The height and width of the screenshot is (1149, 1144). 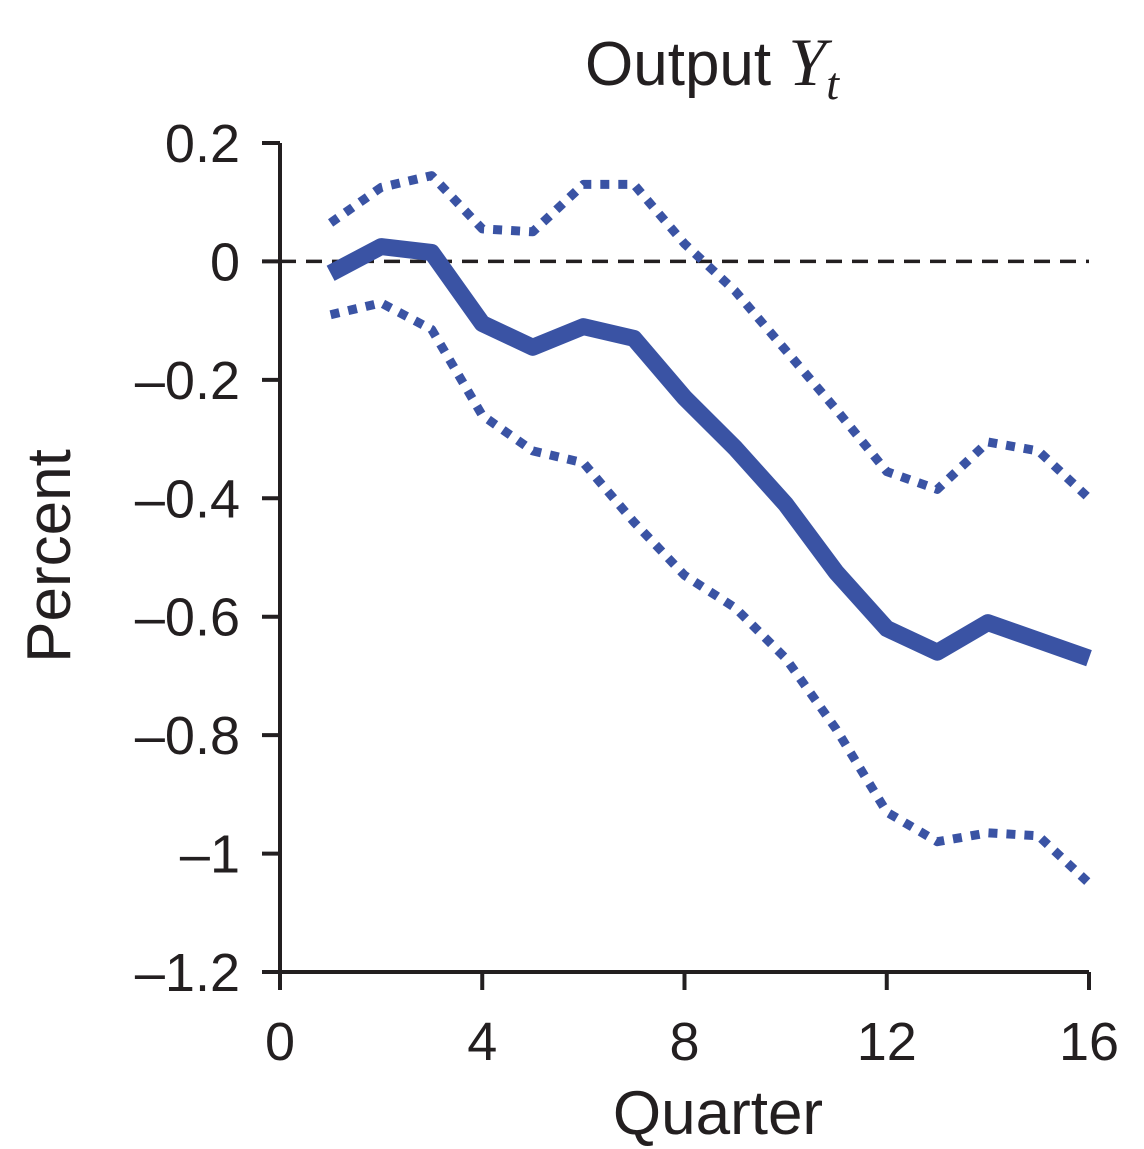 What do you see at coordinates (187, 973) in the screenshot?
I see `y-tick-label: –1.2` at bounding box center [187, 973].